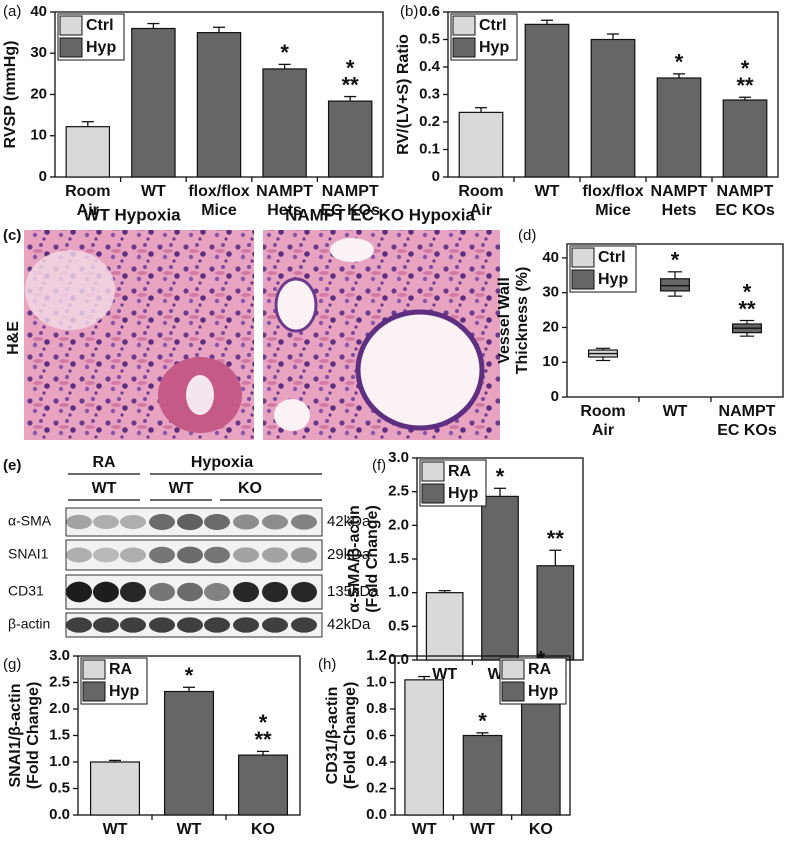 The image size is (788, 841). What do you see at coordinates (398, 457) in the screenshot?
I see `y-tick-label: 3.0` at bounding box center [398, 457].